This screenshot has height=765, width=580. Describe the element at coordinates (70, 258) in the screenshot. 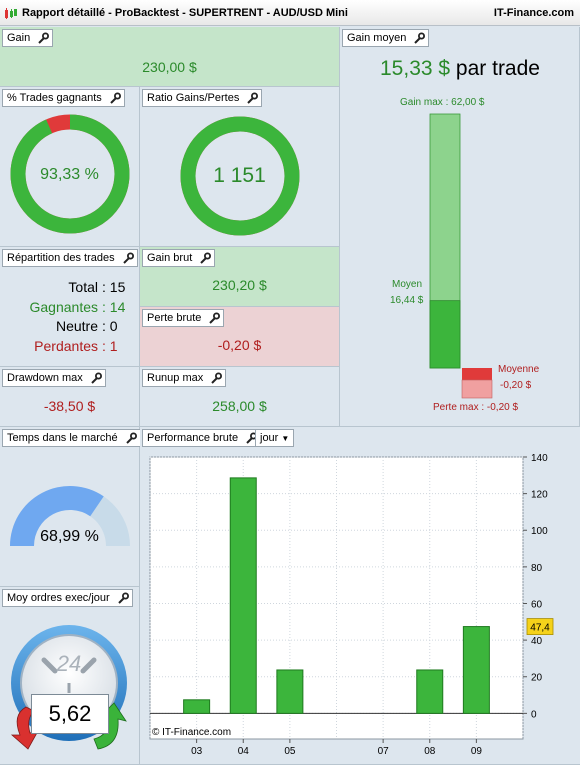

I see `repartition-label: Répartition des trades` at that location.